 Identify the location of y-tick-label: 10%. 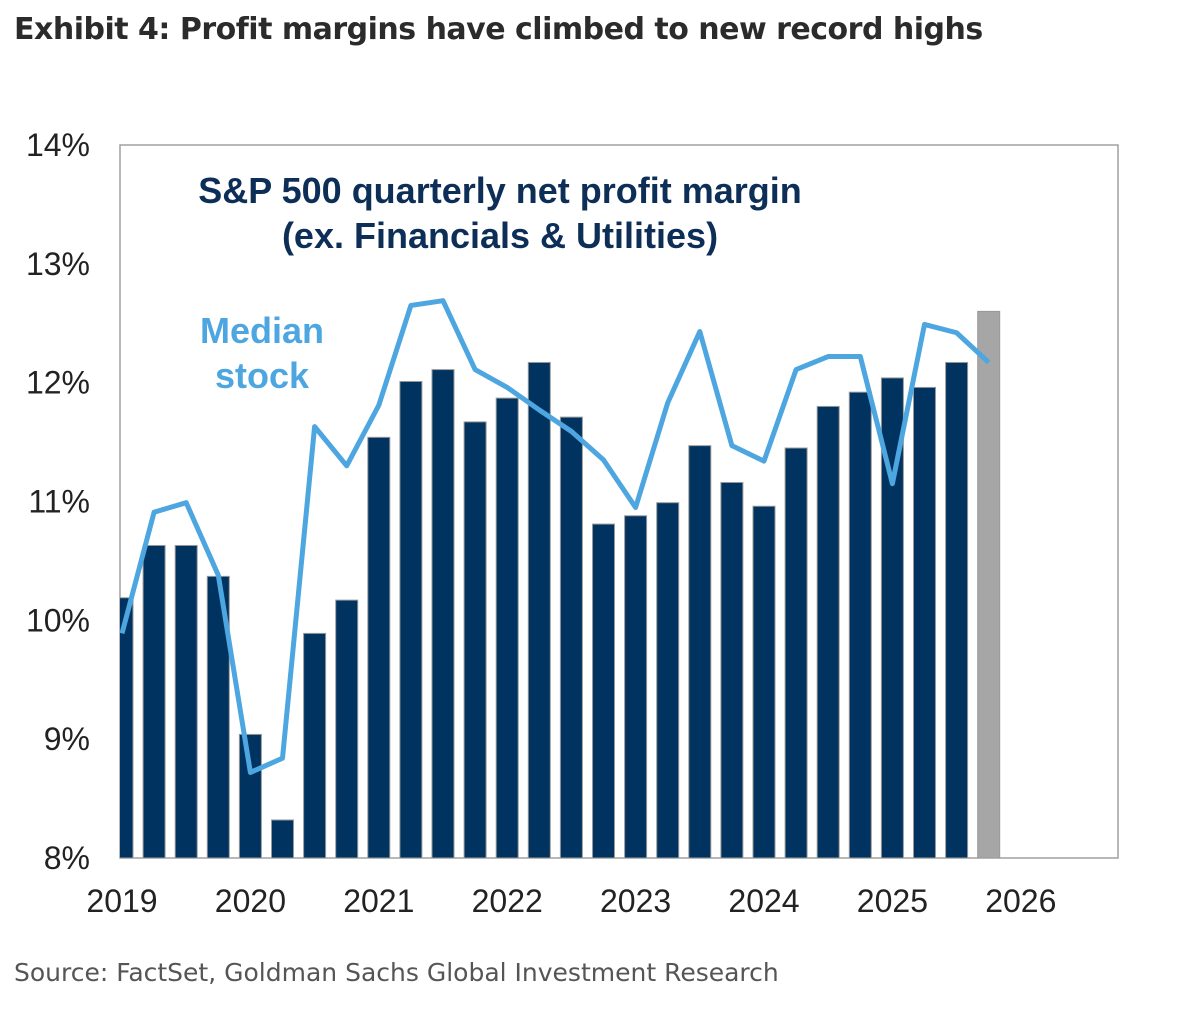
(58, 620).